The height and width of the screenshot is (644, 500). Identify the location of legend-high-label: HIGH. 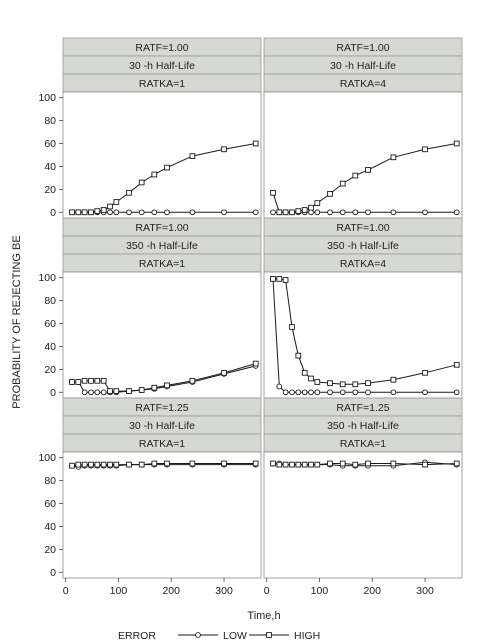
(307, 636).